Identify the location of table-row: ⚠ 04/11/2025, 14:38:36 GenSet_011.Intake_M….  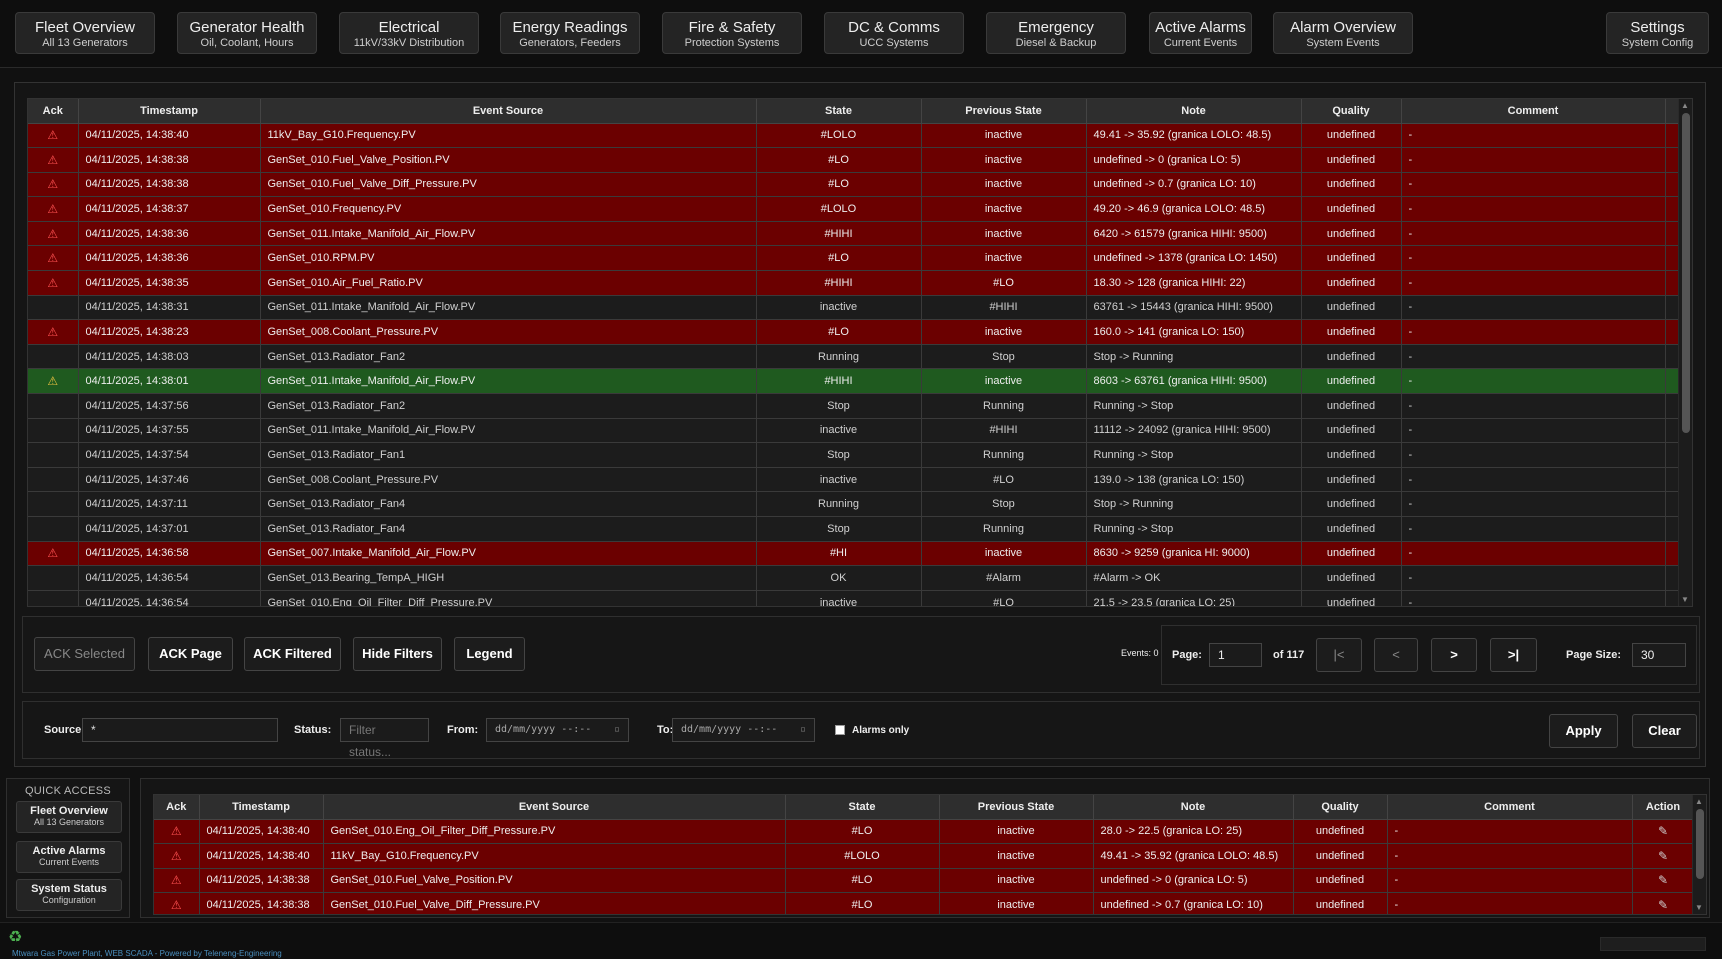
(860, 234).